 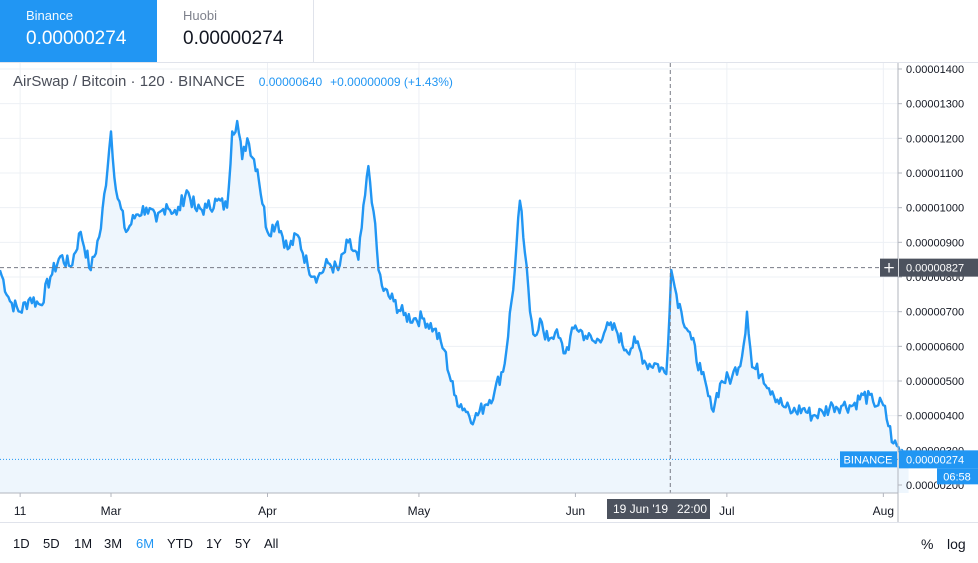 I want to click on crosshair-plus-icon: +, so click(x=889, y=268).